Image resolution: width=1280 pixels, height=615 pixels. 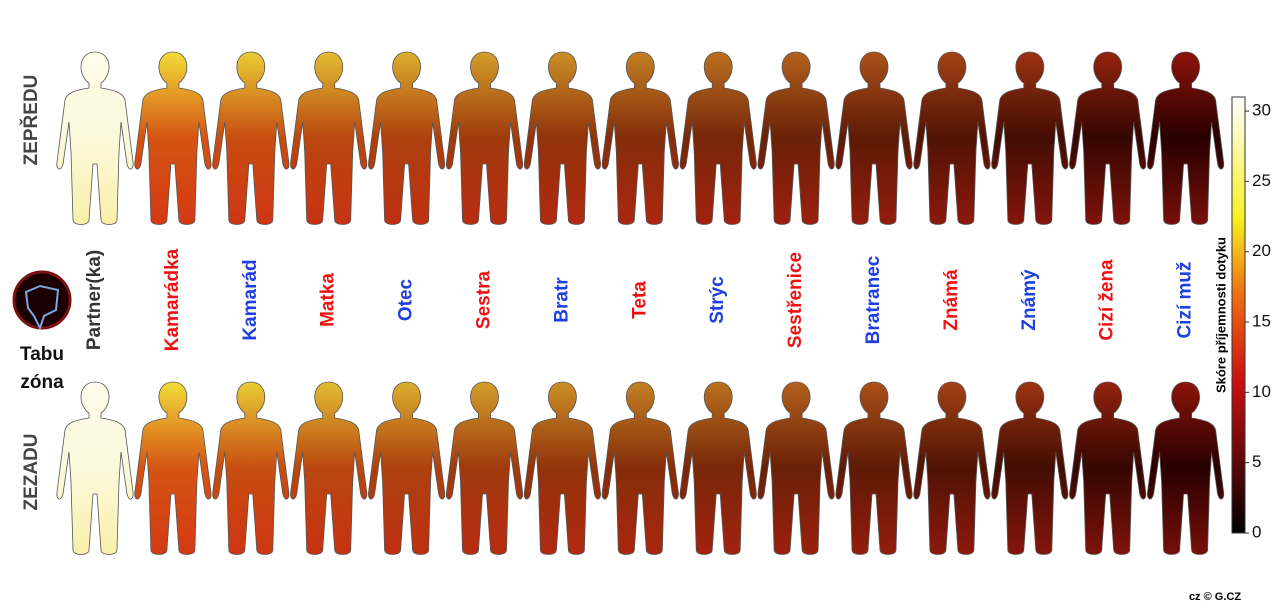 What do you see at coordinates (172, 299) in the screenshot?
I see `person-label: Kamarádka` at bounding box center [172, 299].